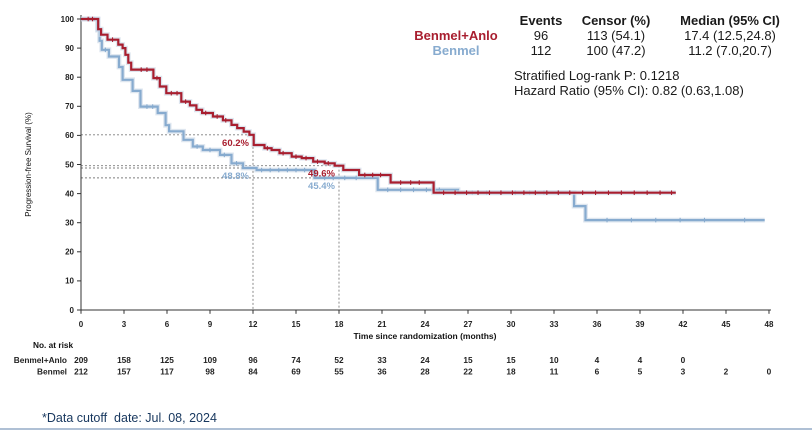 This screenshot has height=432, width=812. Describe the element at coordinates (726, 324) in the screenshot. I see `x-tick-label: 45` at that location.